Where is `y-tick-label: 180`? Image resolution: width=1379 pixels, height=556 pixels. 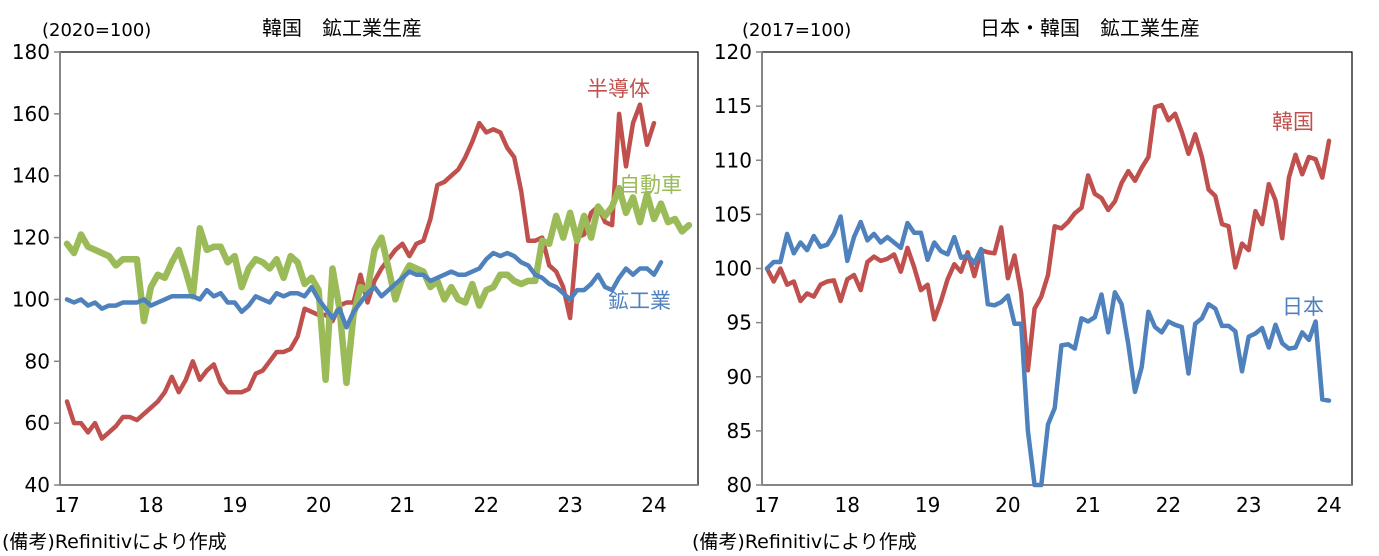
y-tick-label: 180 is located at coordinates (31, 52).